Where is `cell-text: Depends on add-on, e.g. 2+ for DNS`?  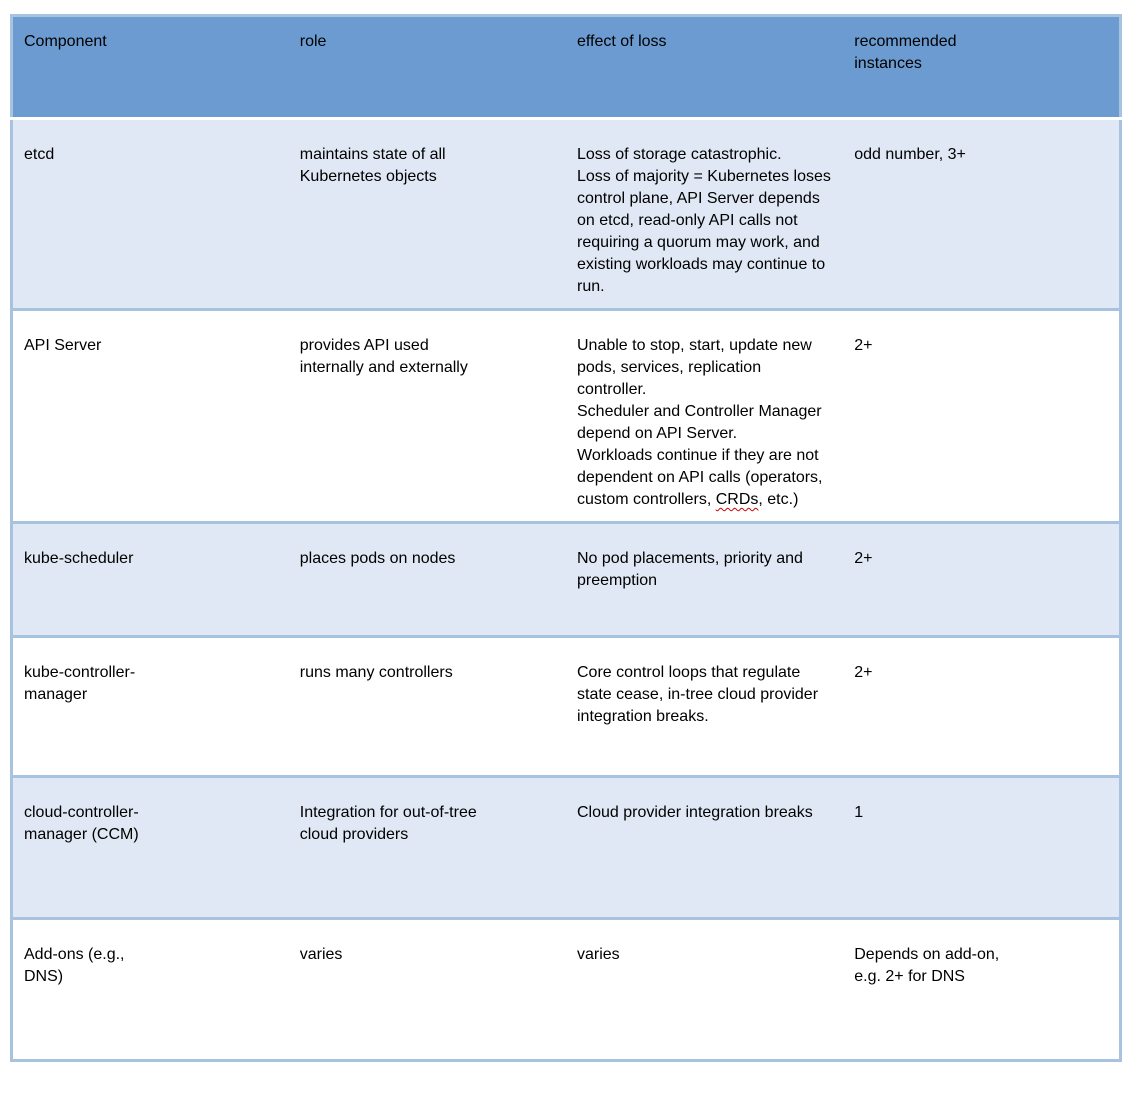
cell-text: Depends on add-on, e.g. 2+ for DNS is located at coordinates (927, 965).